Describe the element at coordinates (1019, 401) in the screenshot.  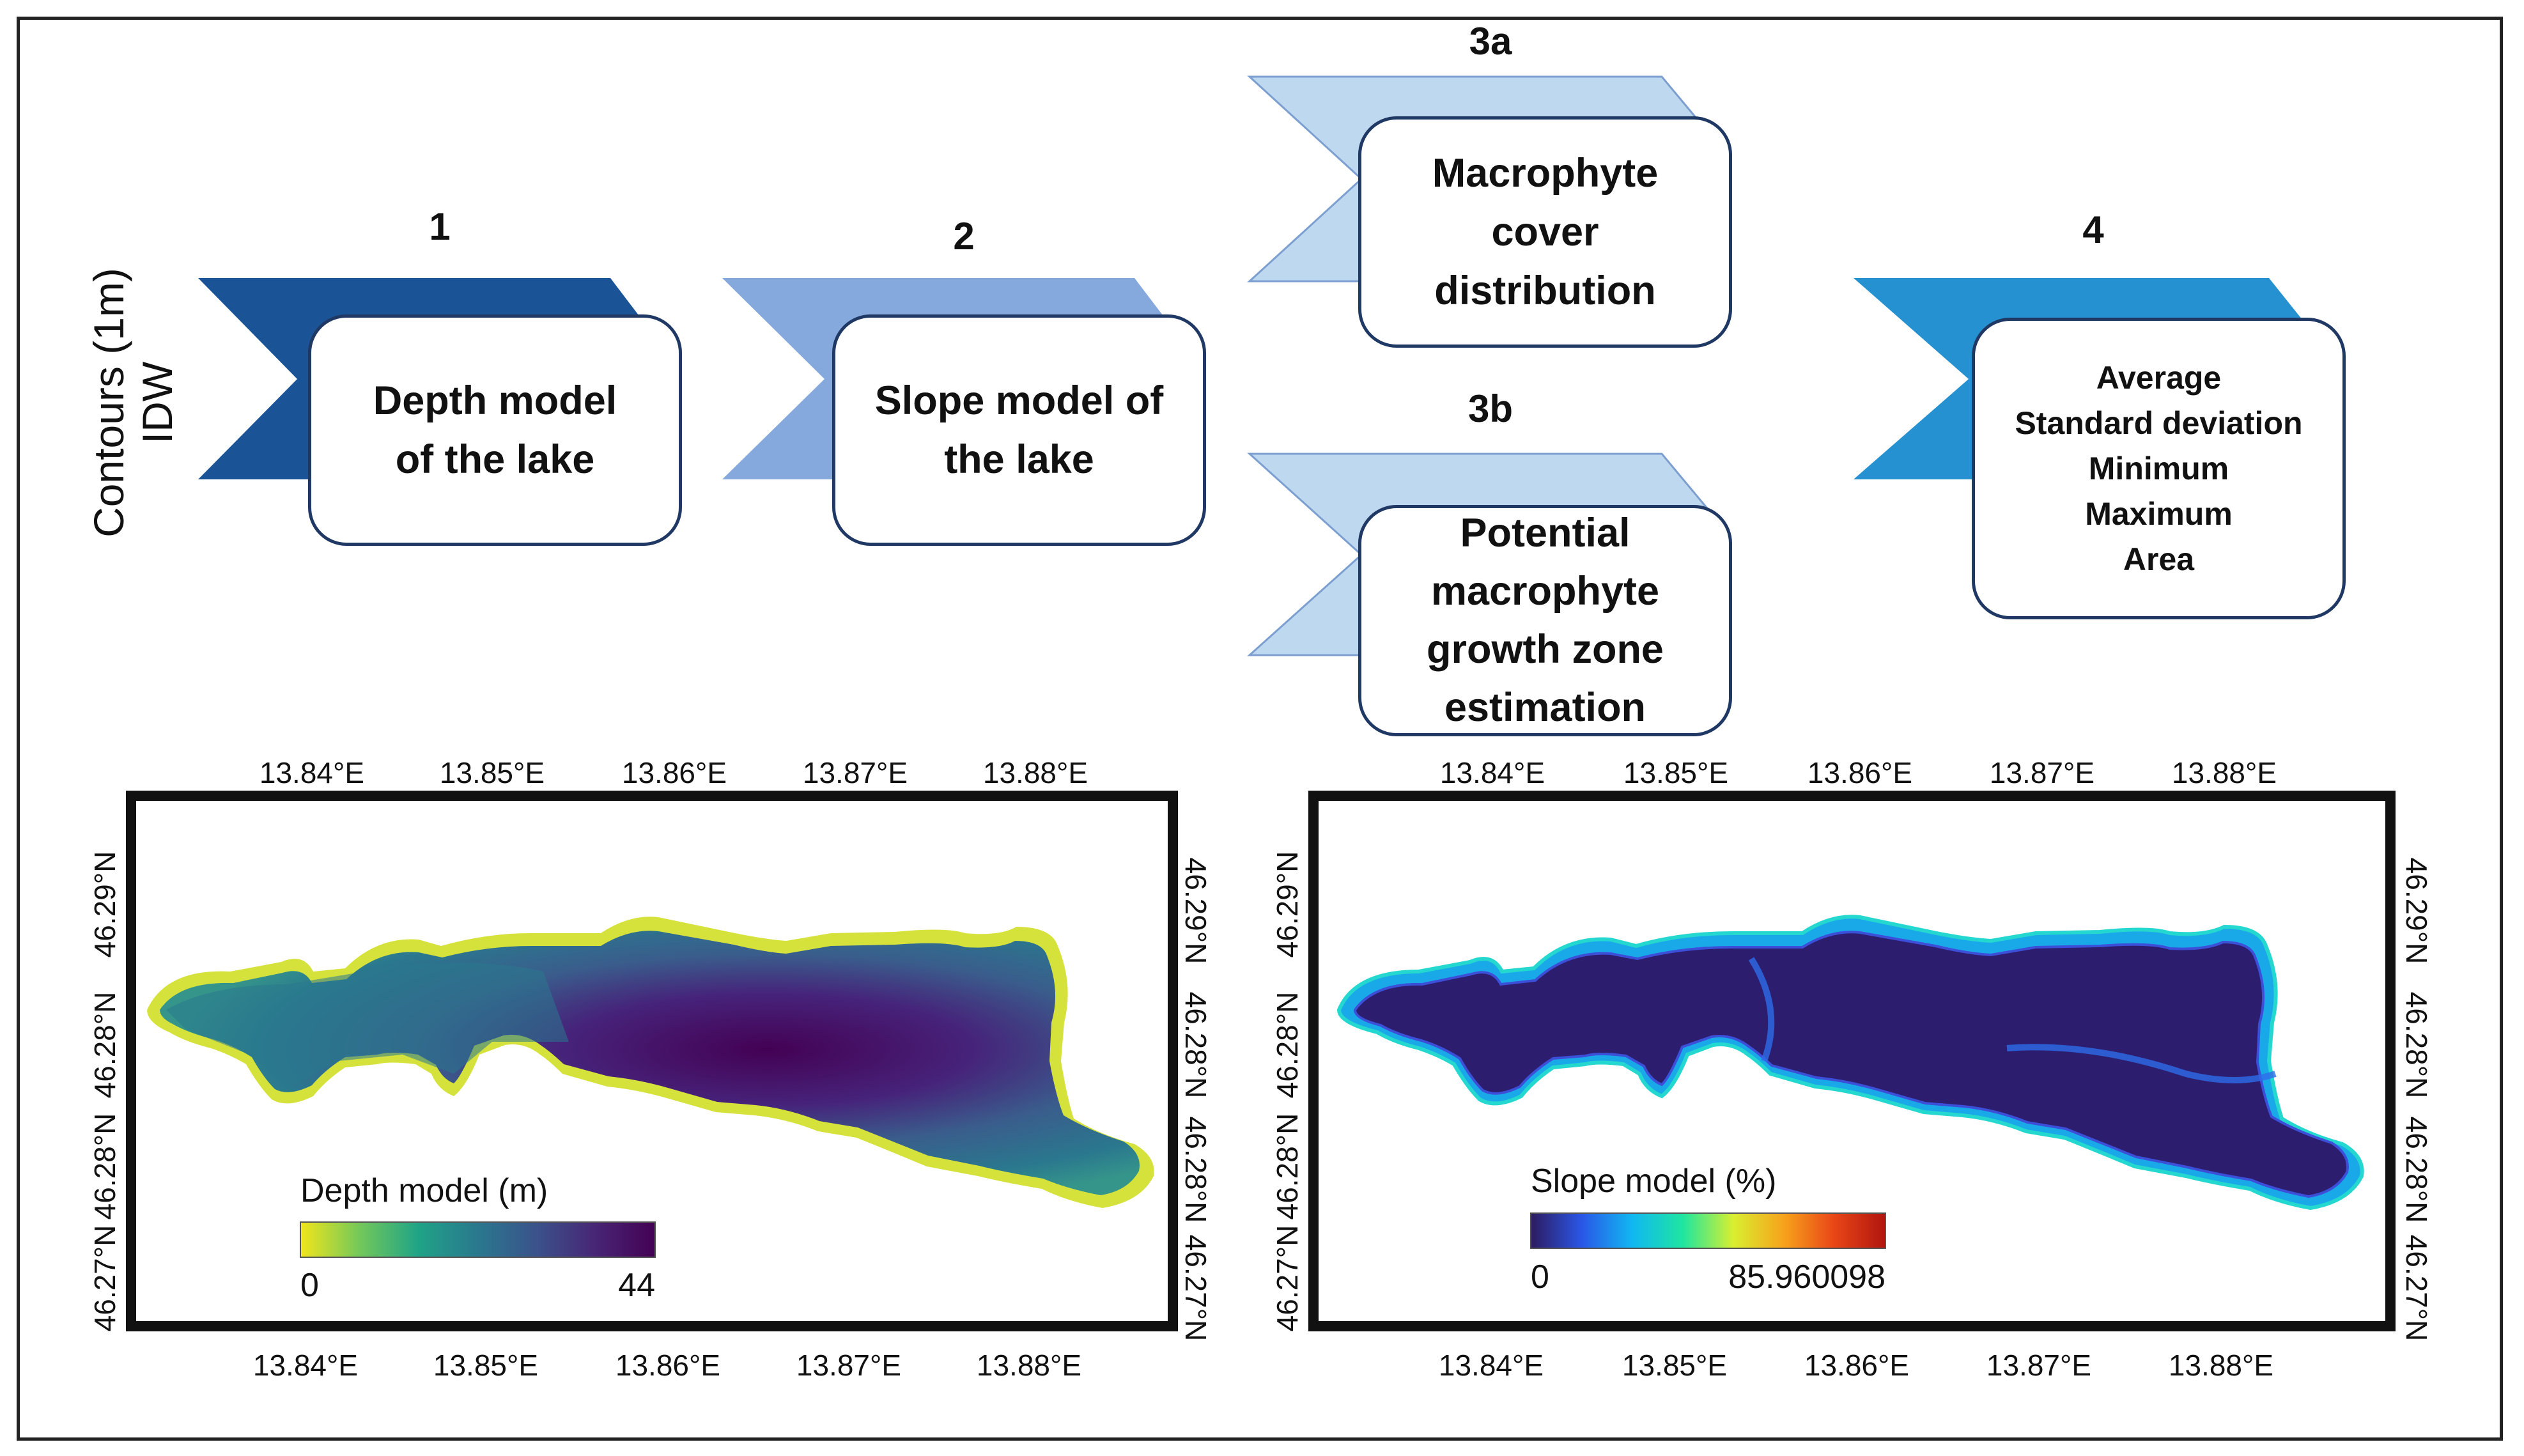
I see `step2-line1: Slope model of` at that location.